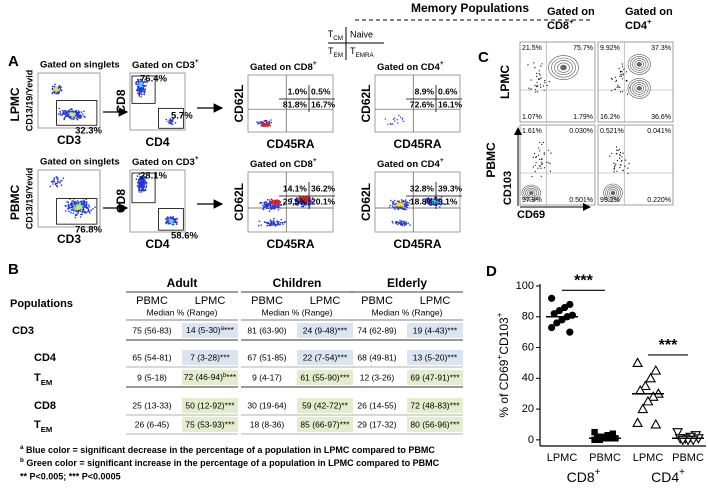 This screenshot has height=499, width=708. Describe the element at coordinates (151, 357) in the screenshot. I see `table-cell: 65 (54-81)` at that location.